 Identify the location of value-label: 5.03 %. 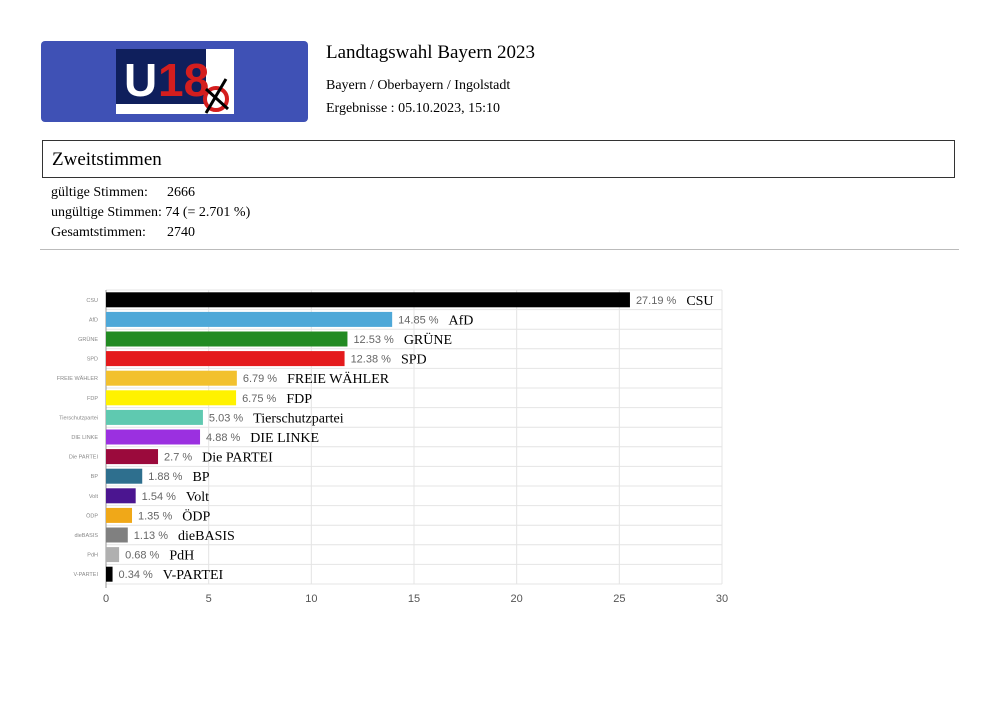
(226, 418).